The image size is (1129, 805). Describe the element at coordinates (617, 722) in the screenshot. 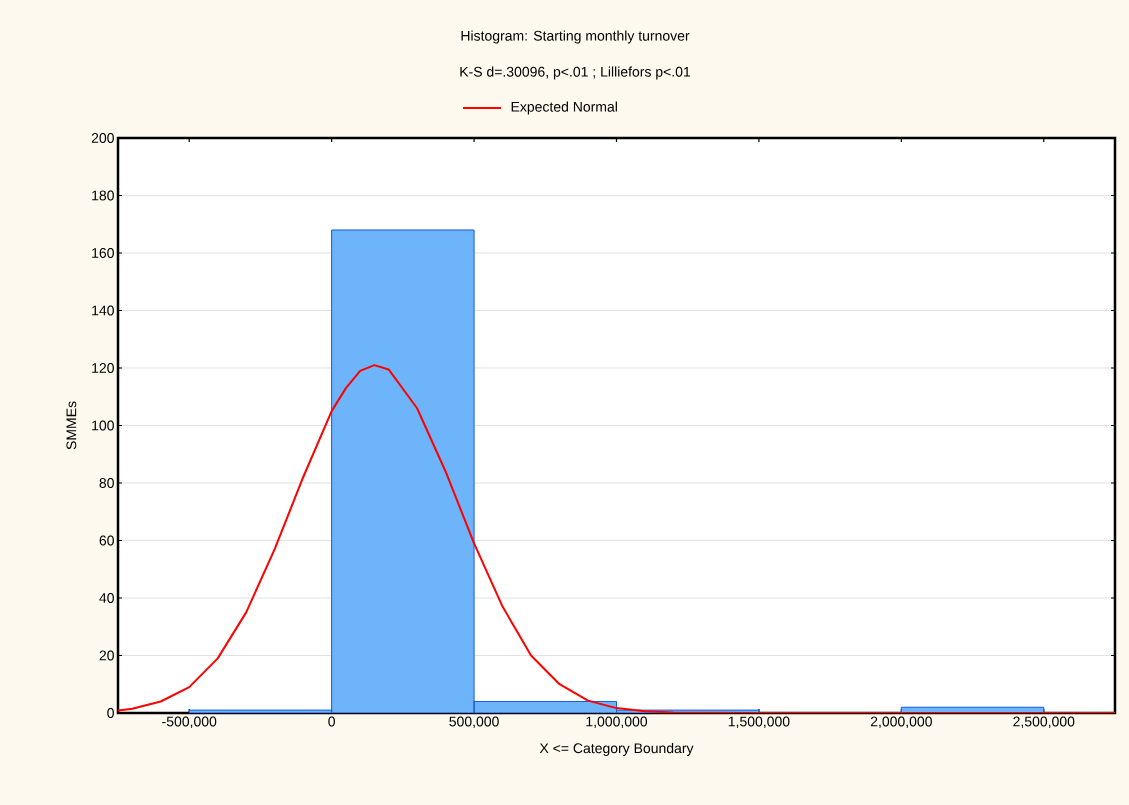

I see `x-tick-label: 1,000,000` at that location.